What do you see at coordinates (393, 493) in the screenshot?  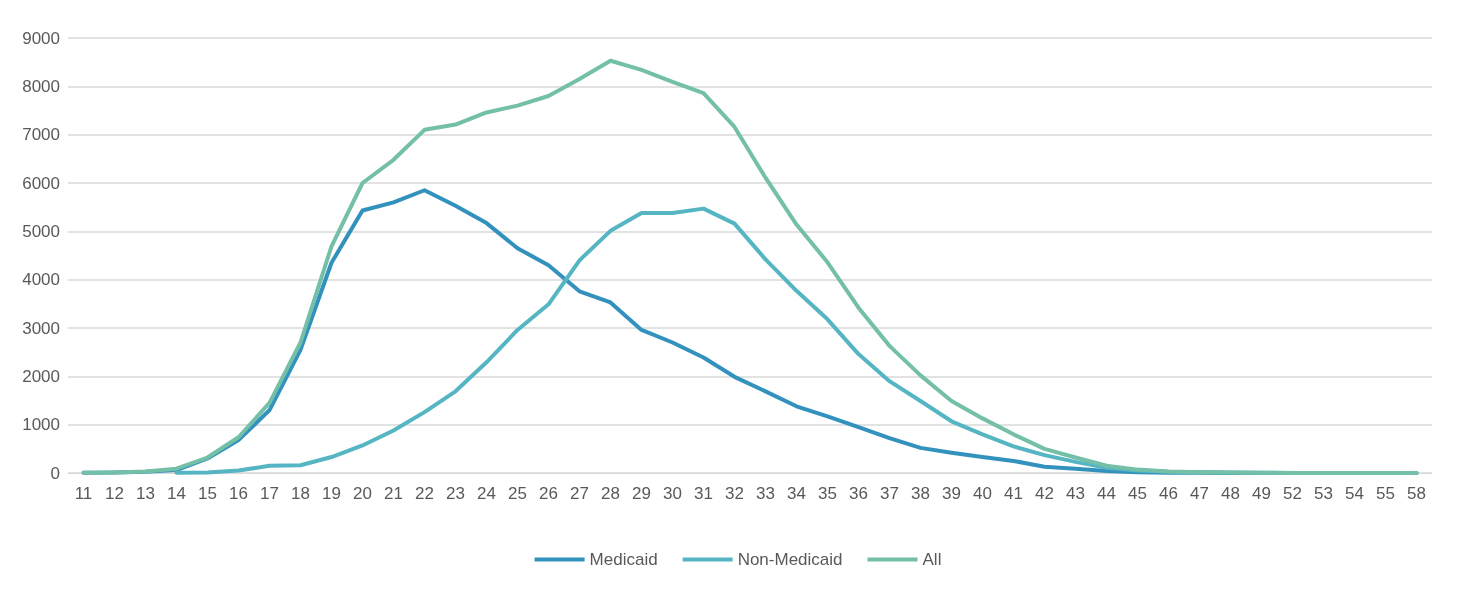 I see `x-tick-label: 21` at bounding box center [393, 493].